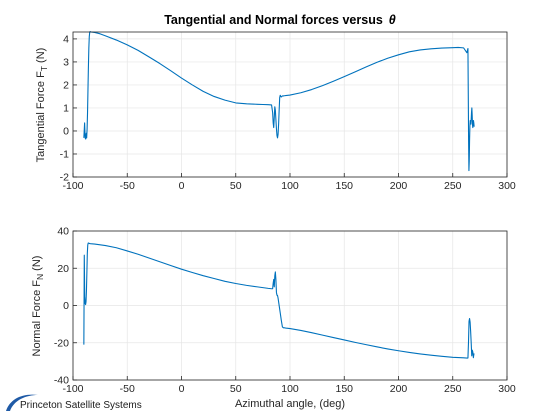 The width and height of the screenshot is (560, 420). Describe the element at coordinates (66, 85) in the screenshot. I see `y-tick-label: 2` at that location.